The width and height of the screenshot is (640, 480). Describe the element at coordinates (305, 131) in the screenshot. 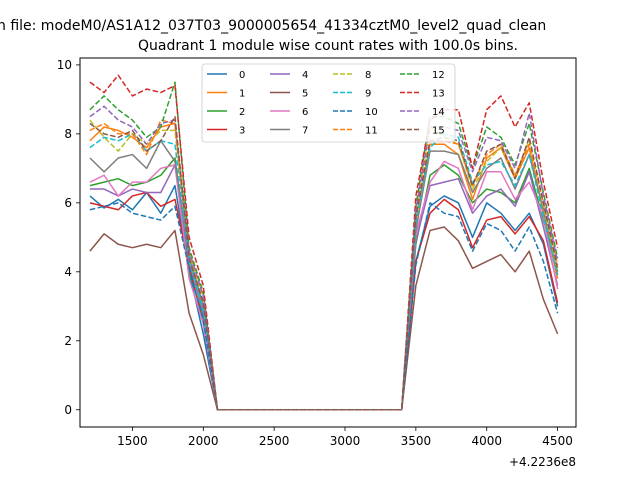

I see `legend-label-7: 7` at that location.